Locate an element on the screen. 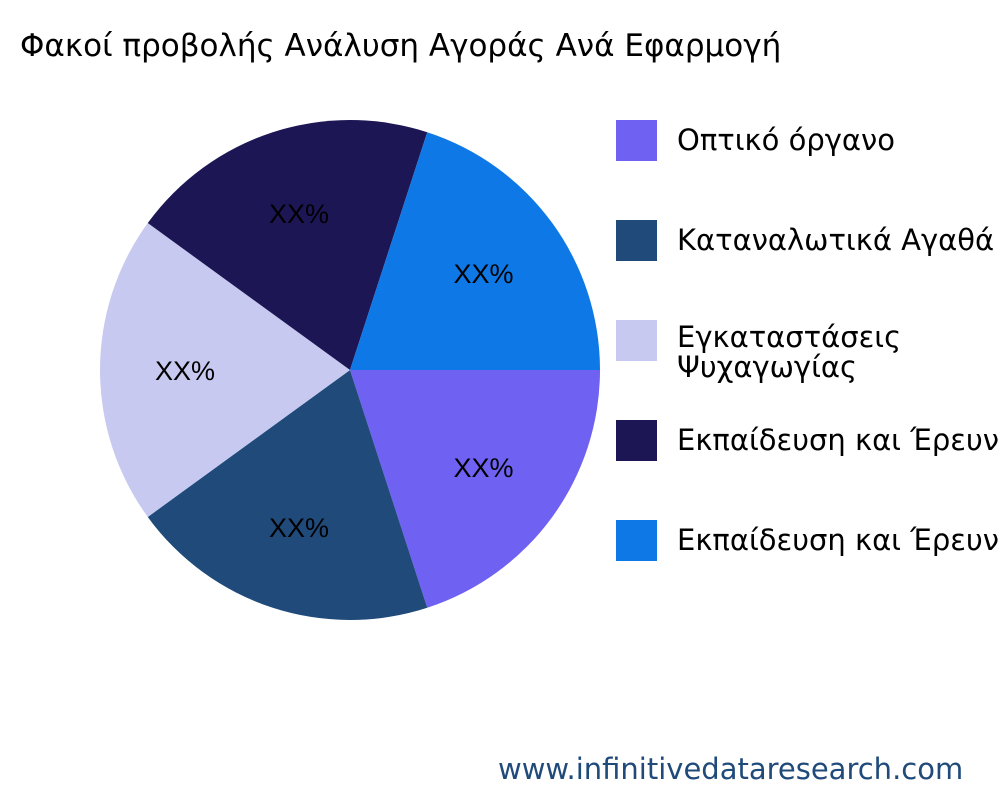 This screenshot has height=800, width=1000. legend-item: Καταναλωτικά Αγαθά is located at coordinates (808, 240).